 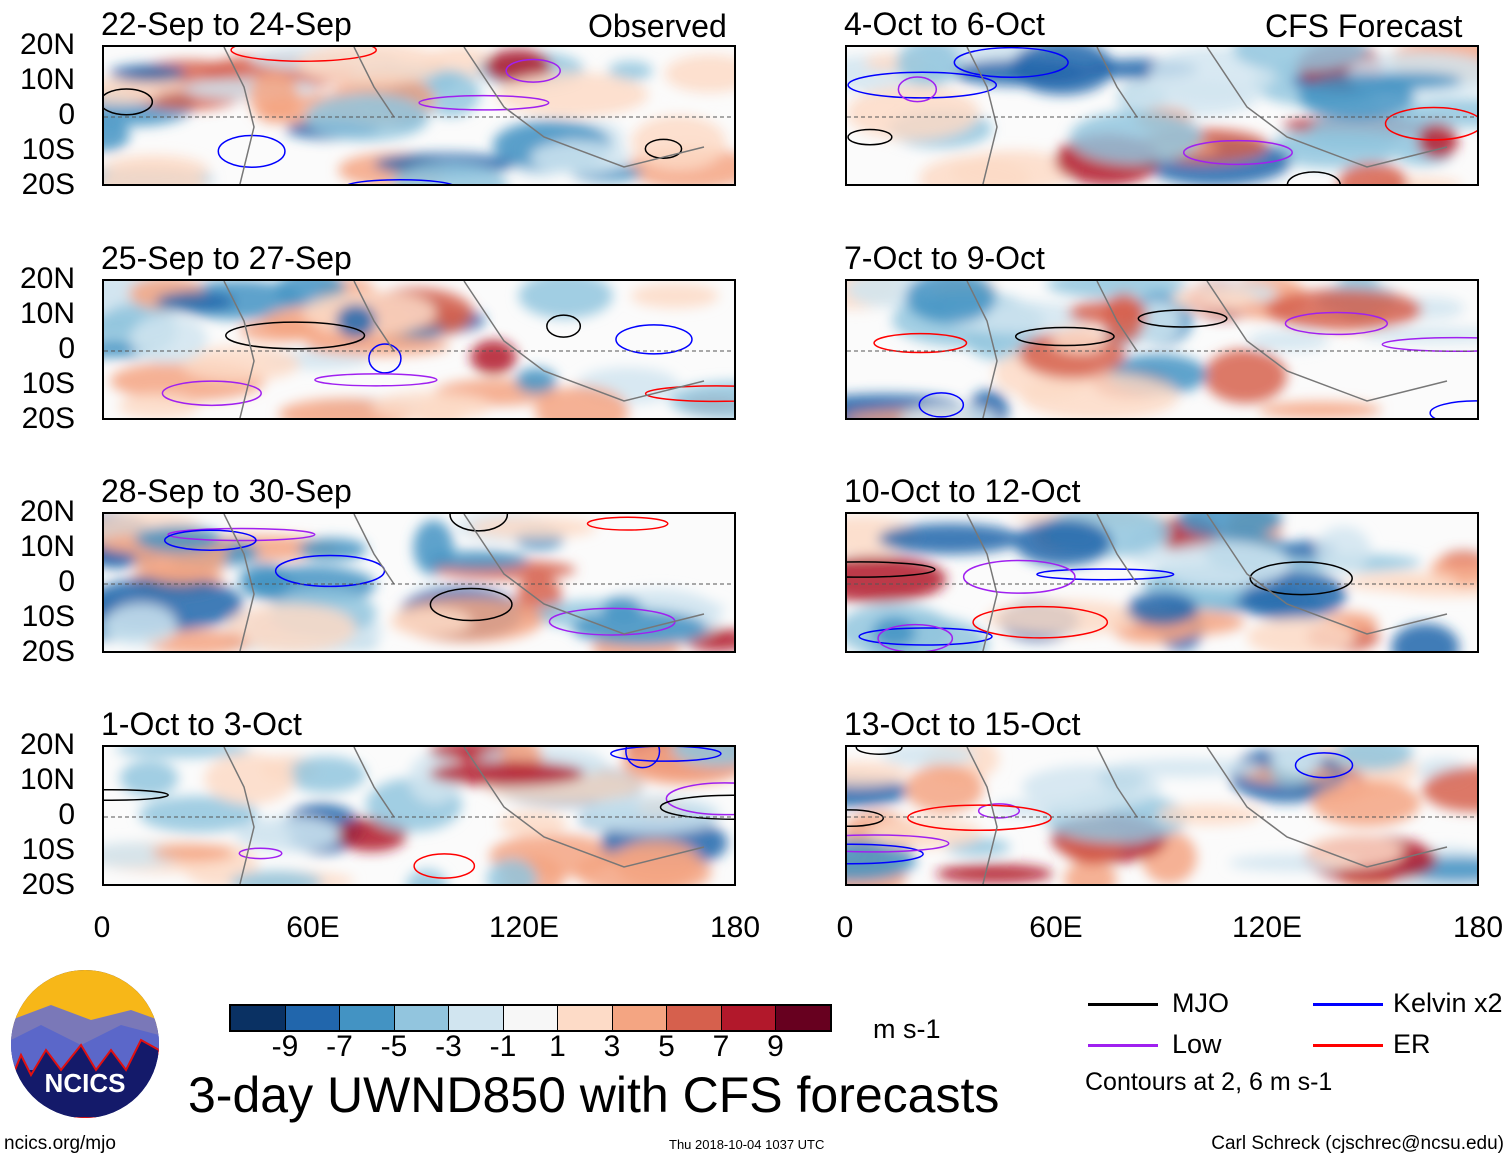 What do you see at coordinates (1123, 1045) in the screenshot?
I see `legend-line-low` at bounding box center [1123, 1045].